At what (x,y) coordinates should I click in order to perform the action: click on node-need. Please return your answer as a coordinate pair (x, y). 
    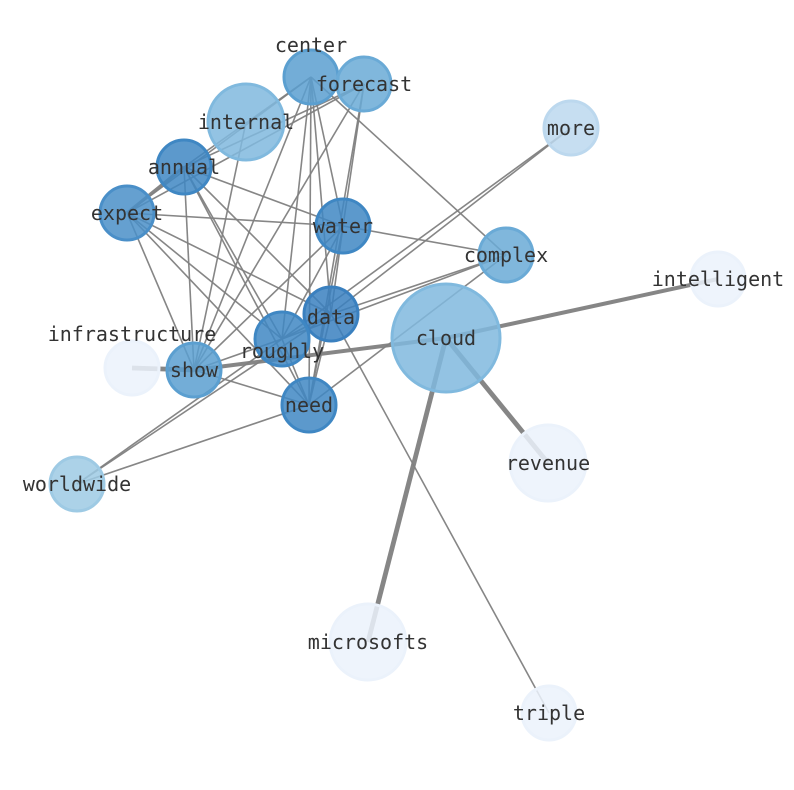
    Looking at the image, I should click on (309, 405).